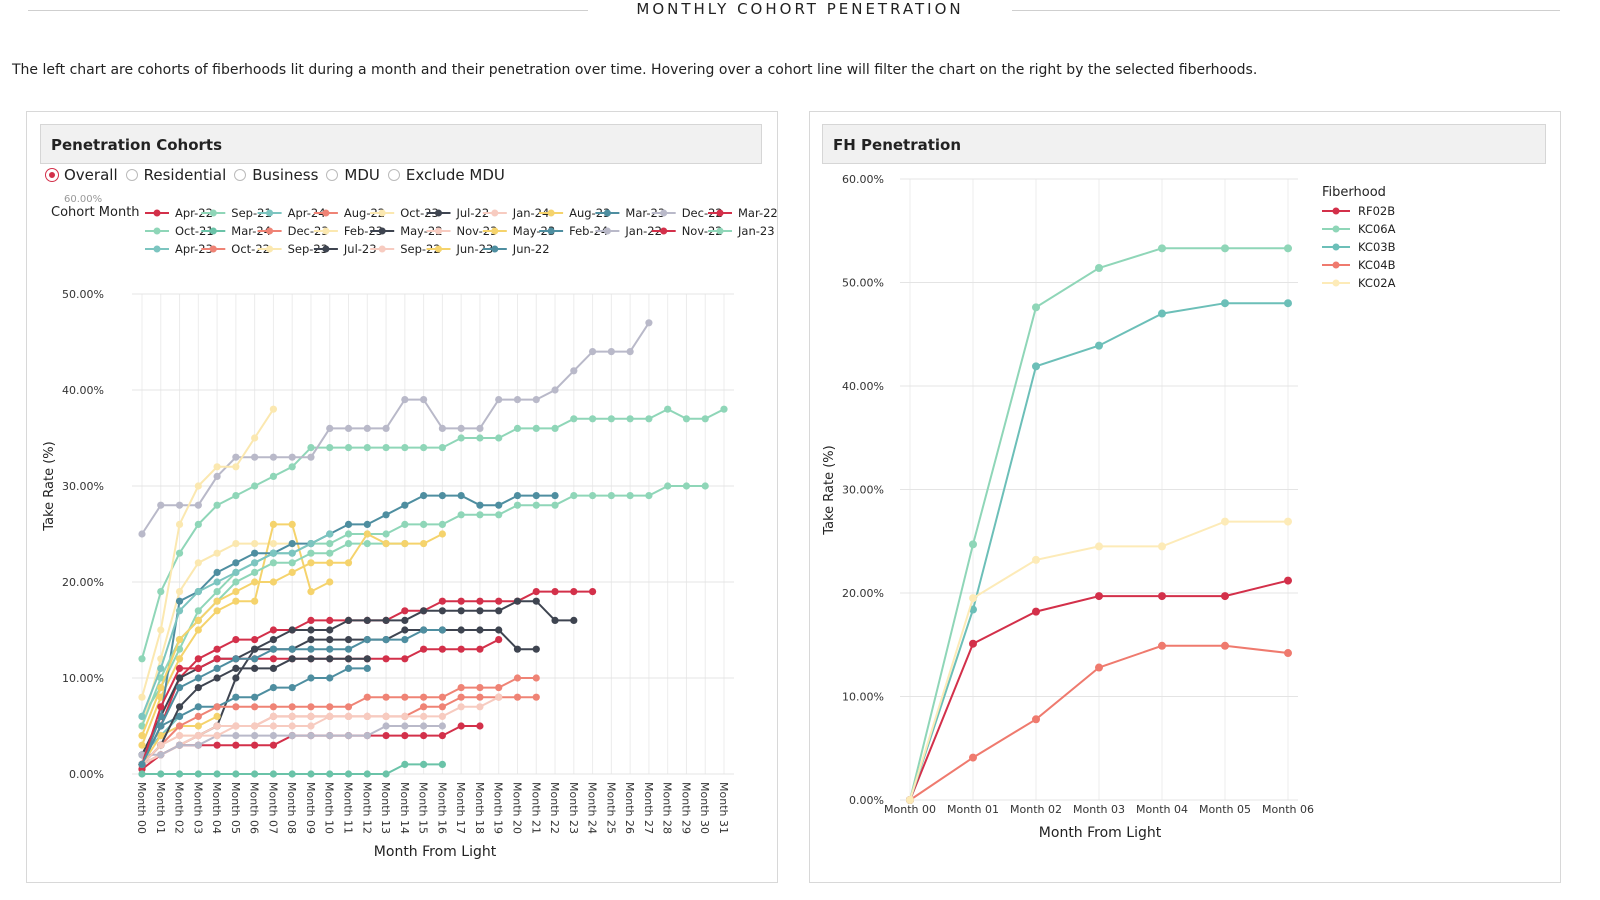 This screenshot has width=1600, height=900. Describe the element at coordinates (573, 808) in the screenshot. I see `left-x-tick-label: Month 23` at that location.